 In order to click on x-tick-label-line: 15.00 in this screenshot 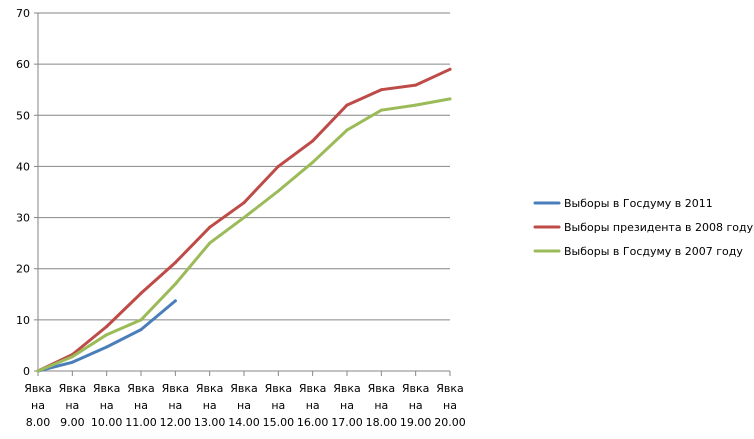, I will do `click(279, 422)`.